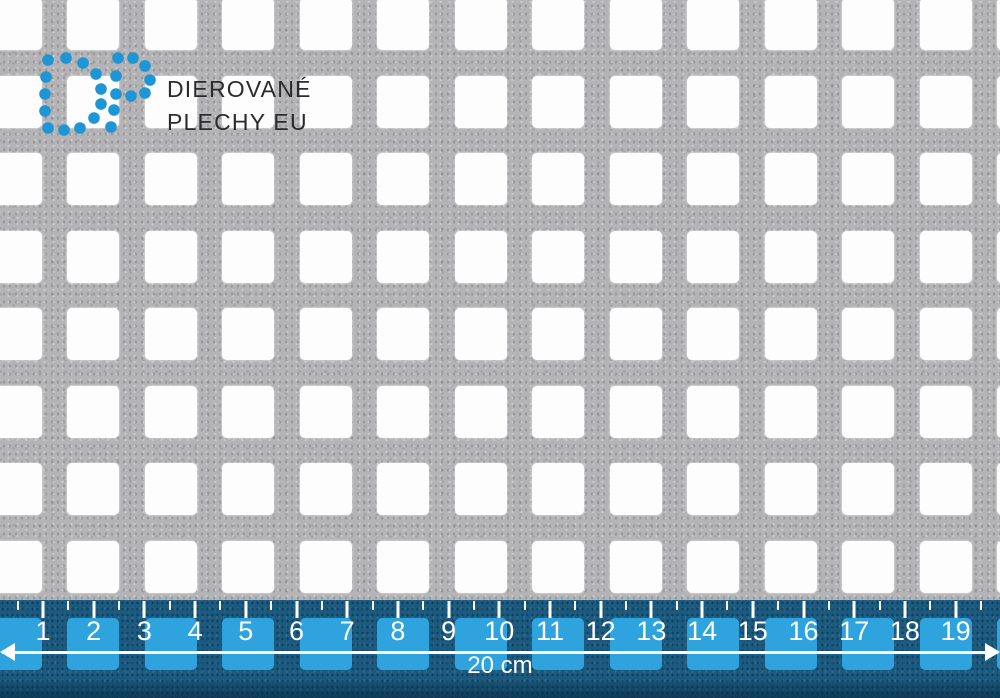  I want to click on brand-name-line2: PLECHY EU, so click(237, 122).